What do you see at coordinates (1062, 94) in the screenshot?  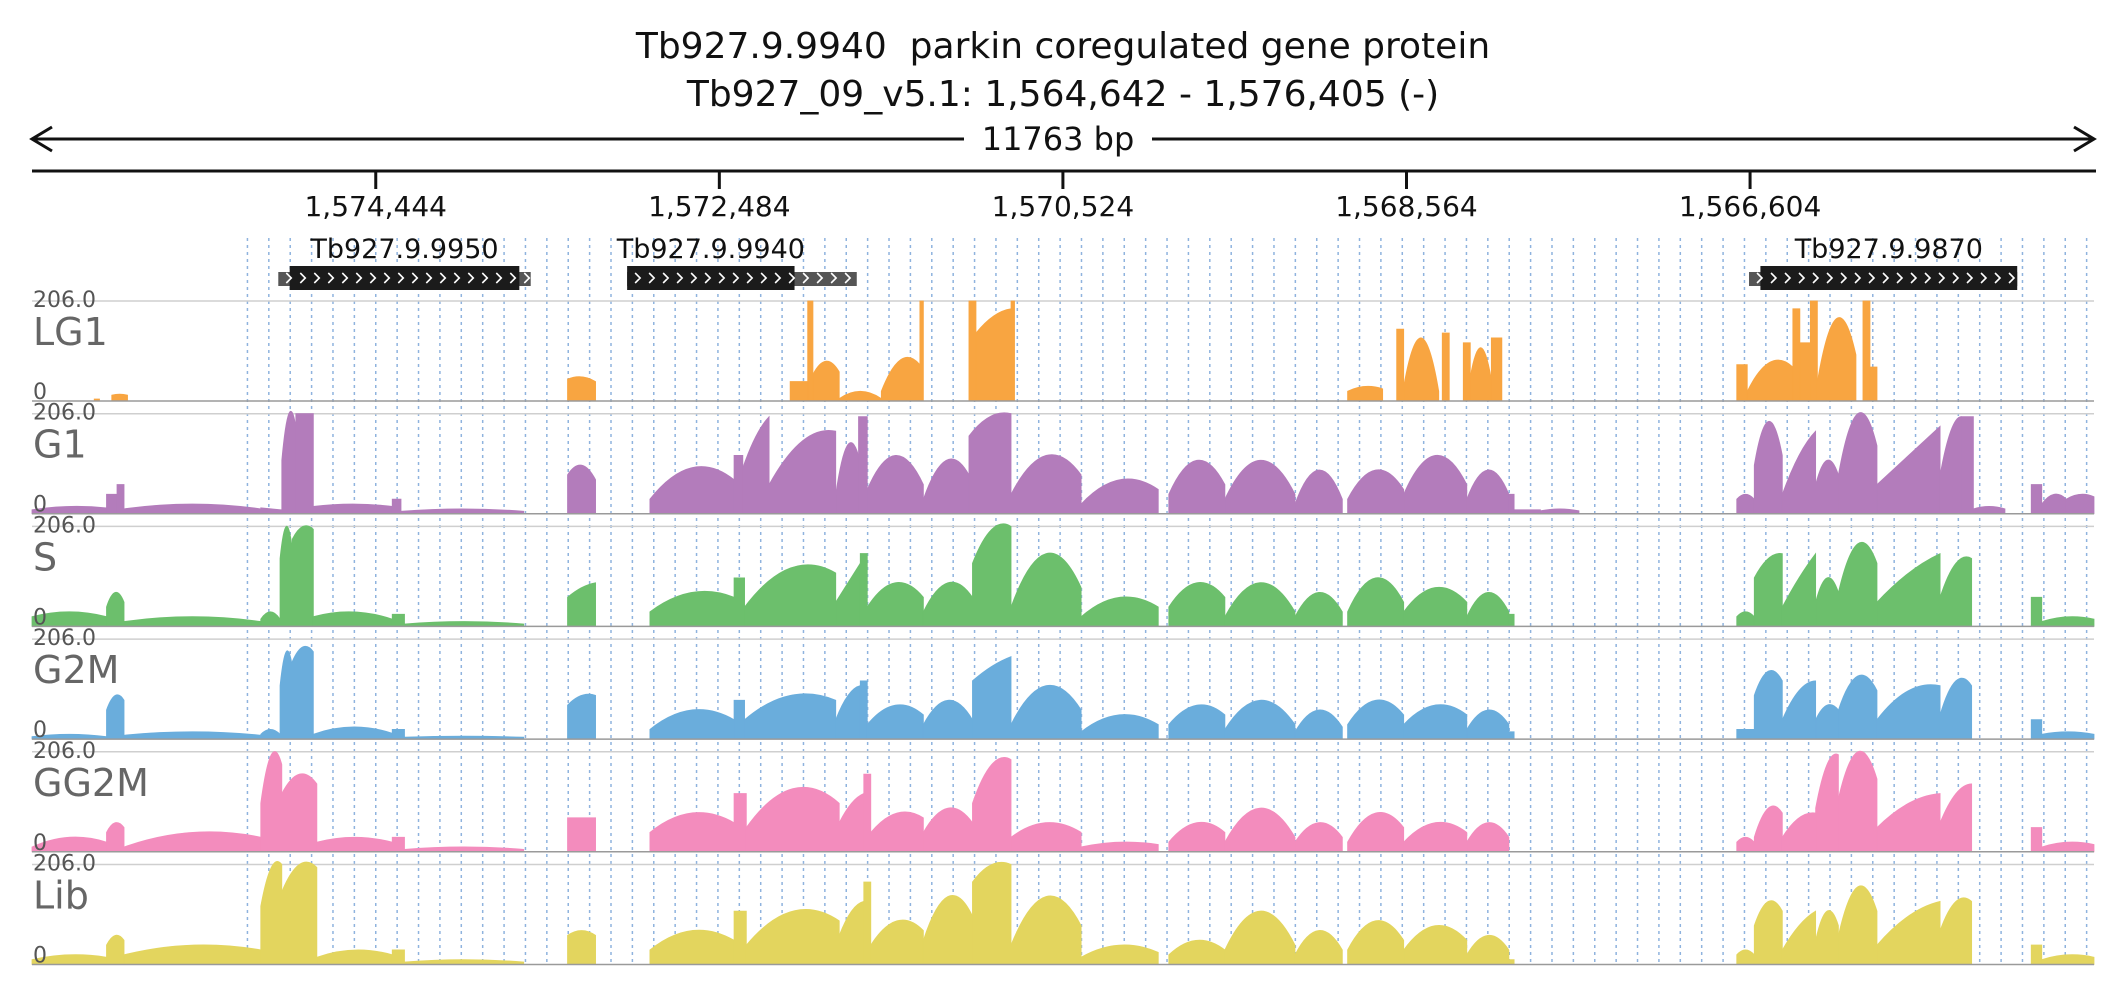 I see `chart-subtitle: Tb927_09_v5.1: 1,564,642 - 1,576,405 (-)` at bounding box center [1062, 94].